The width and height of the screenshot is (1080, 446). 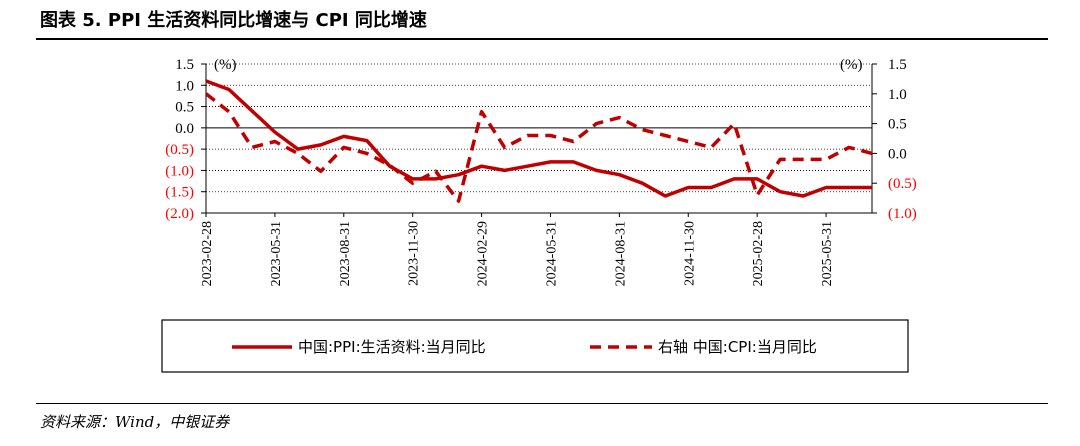 What do you see at coordinates (897, 154) in the screenshot?
I see `right-tick-label: 0.0` at bounding box center [897, 154].